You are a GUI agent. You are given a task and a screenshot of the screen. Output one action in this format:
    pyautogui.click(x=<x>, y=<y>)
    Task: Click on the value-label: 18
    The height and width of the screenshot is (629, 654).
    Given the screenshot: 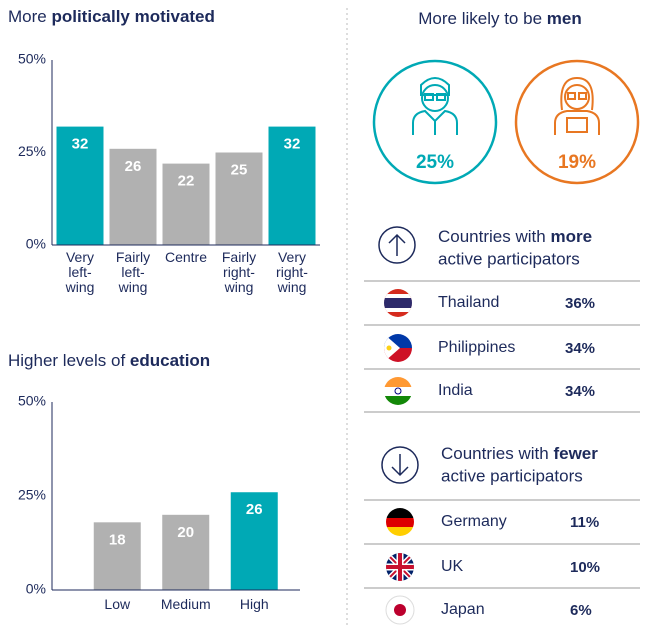 What is the action you would take?
    pyautogui.click(x=117, y=539)
    